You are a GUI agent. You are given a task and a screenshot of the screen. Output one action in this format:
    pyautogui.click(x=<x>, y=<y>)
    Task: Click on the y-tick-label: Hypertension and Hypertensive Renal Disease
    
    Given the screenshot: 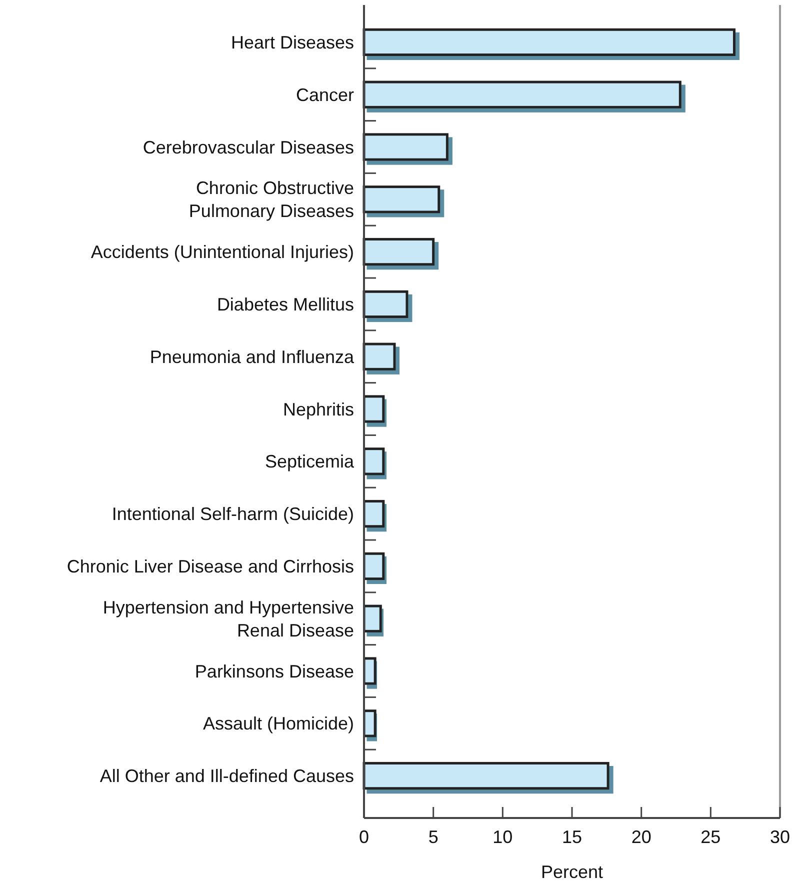 What is the action you would take?
    pyautogui.click(x=228, y=618)
    